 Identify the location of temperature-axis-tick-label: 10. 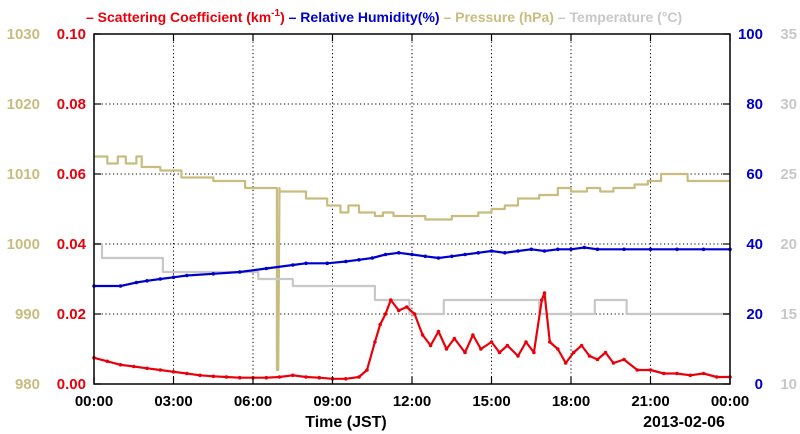
(788, 384).